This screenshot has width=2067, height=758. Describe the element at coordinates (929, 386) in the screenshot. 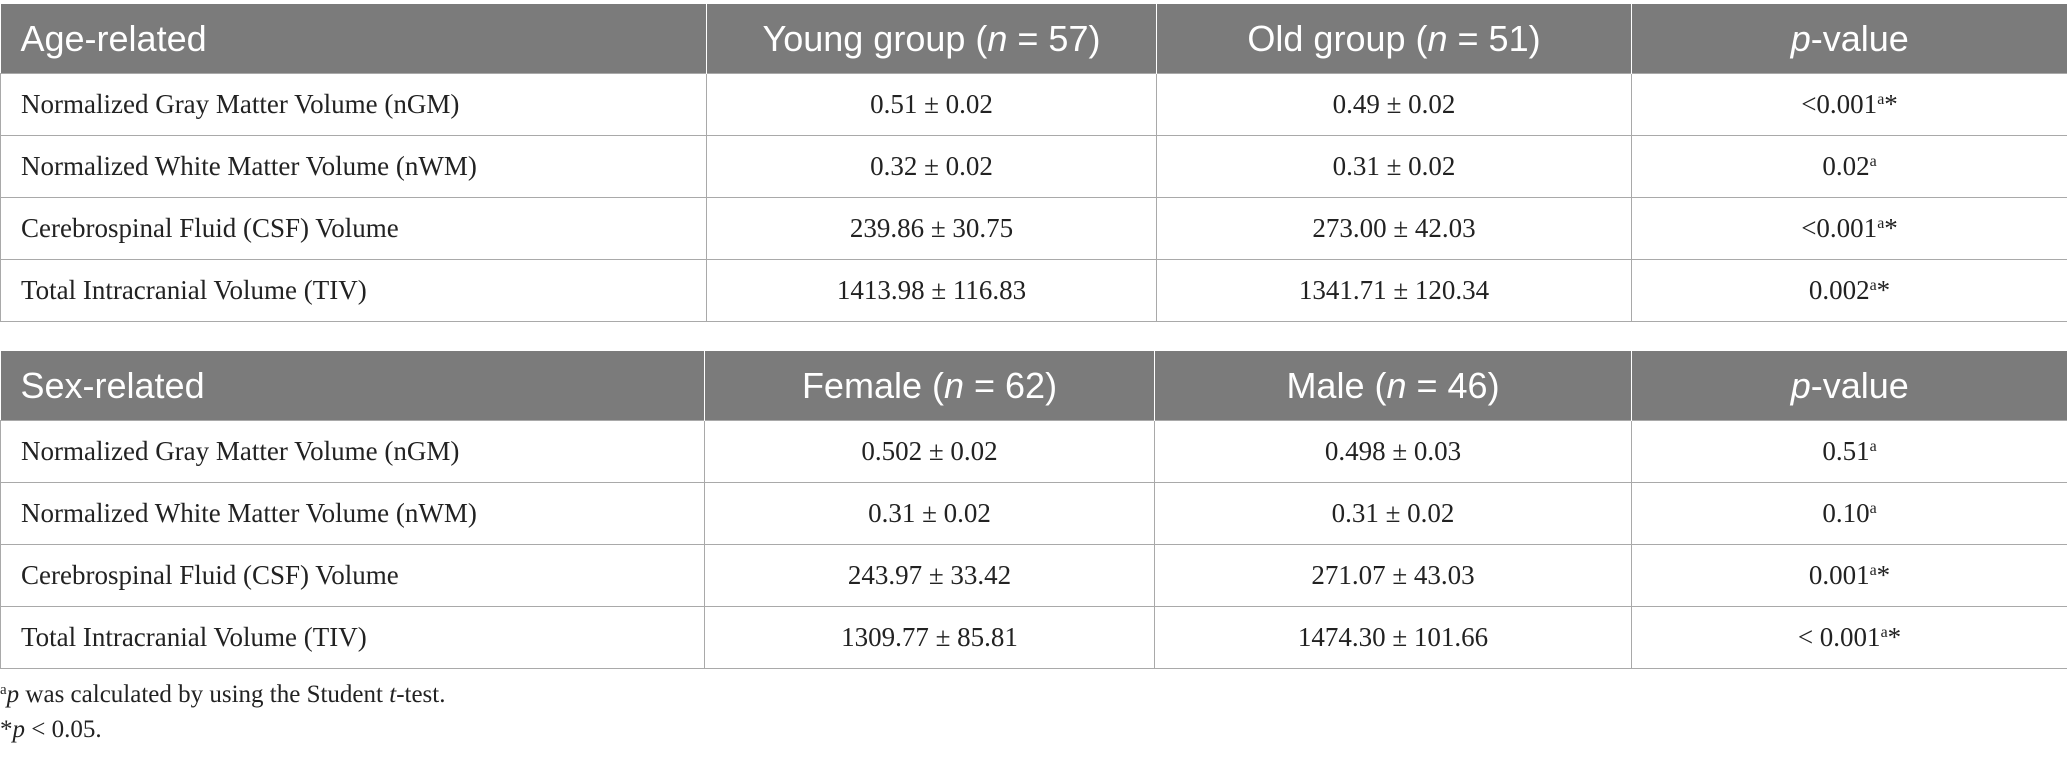

I see `column-header-female: Female (n = 62)` at that location.